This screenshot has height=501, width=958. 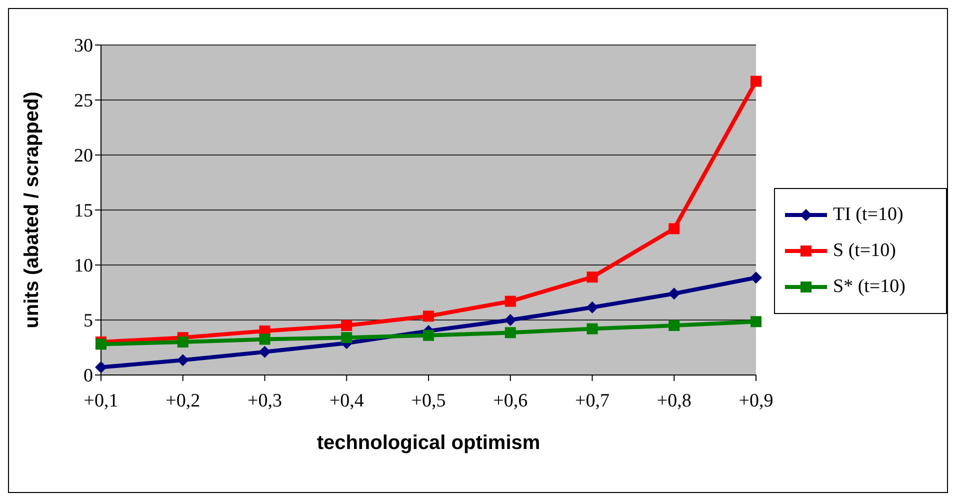 What do you see at coordinates (592, 401) in the screenshot?
I see `x-tick-label: +0,7` at bounding box center [592, 401].